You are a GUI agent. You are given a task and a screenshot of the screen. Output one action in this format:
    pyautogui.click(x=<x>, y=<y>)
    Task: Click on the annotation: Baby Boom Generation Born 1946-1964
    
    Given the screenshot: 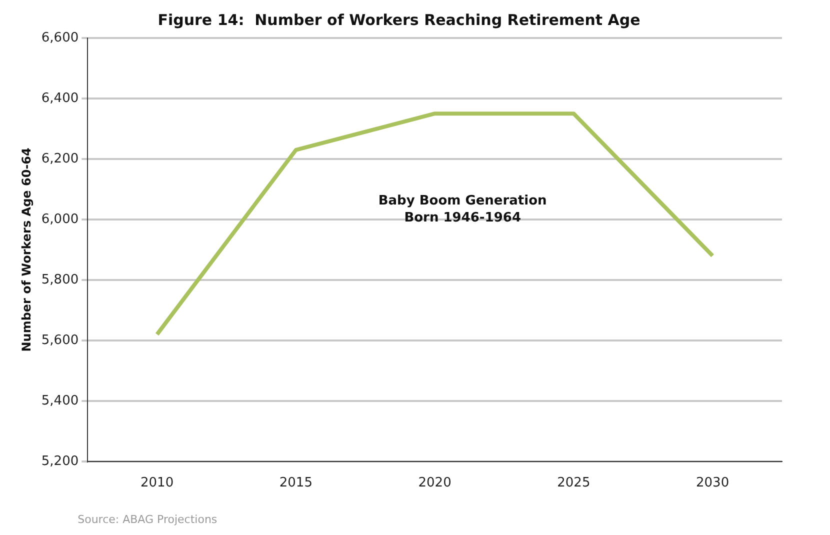 What is the action you would take?
    pyautogui.click(x=462, y=209)
    